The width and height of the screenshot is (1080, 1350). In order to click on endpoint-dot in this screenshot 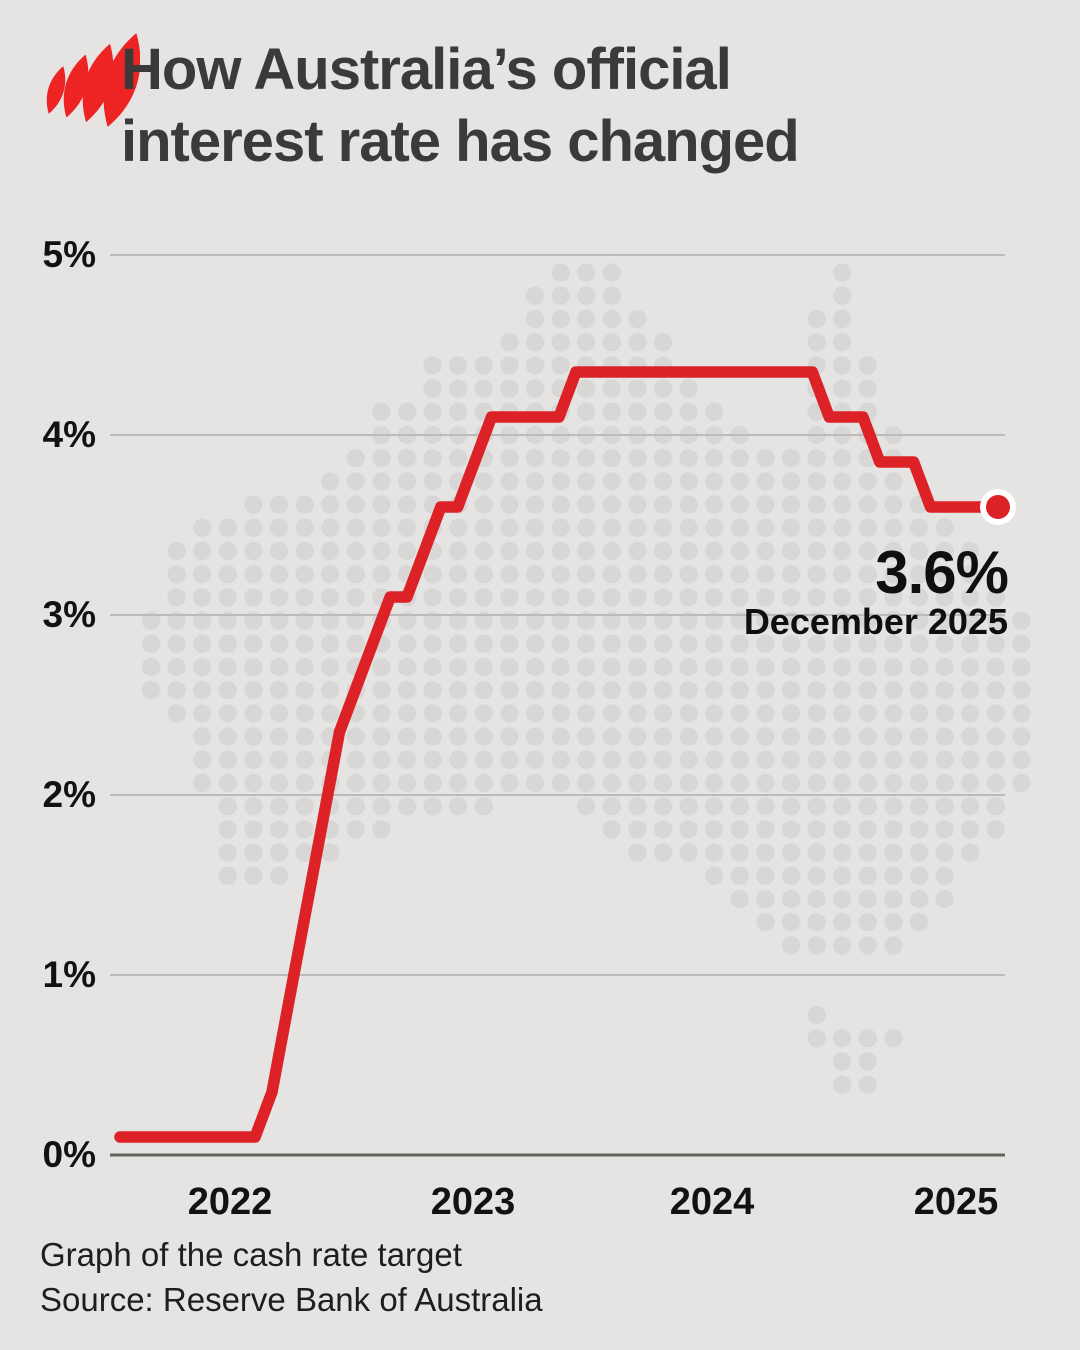, I will do `click(998, 507)`.